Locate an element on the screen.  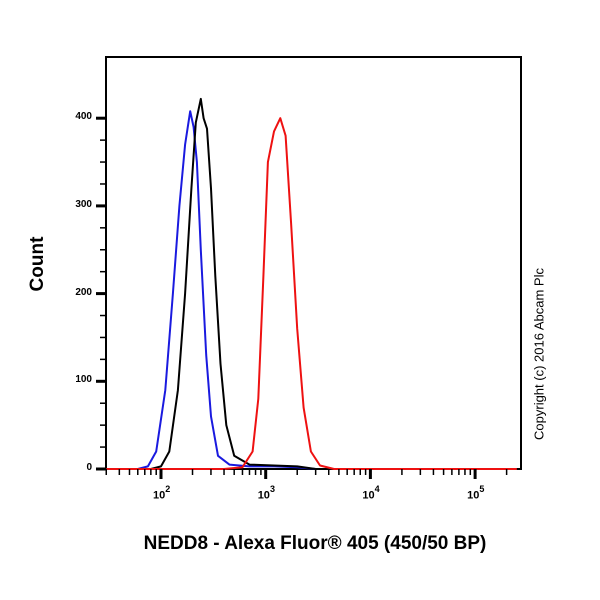
y-tick-label: 0 is located at coordinates (89, 467).